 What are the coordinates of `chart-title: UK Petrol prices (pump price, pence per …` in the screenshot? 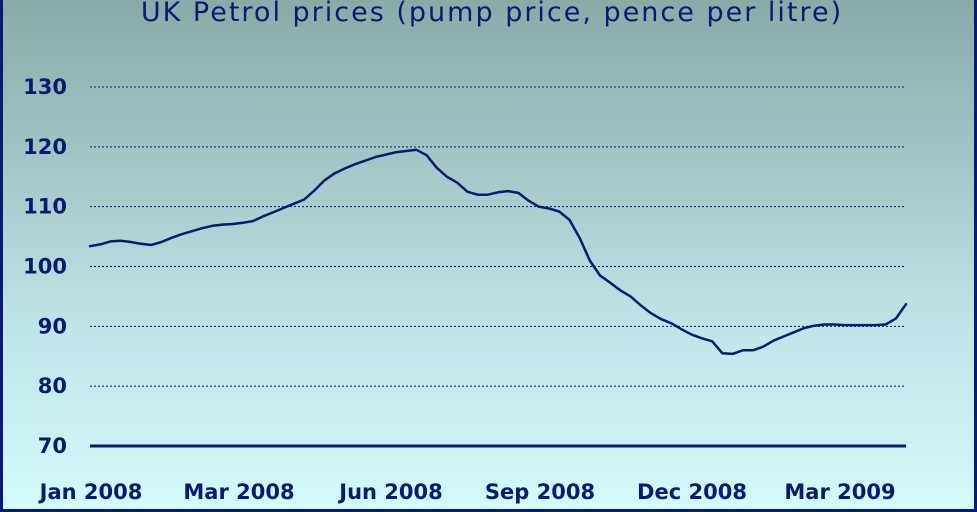 It's located at (492, 14).